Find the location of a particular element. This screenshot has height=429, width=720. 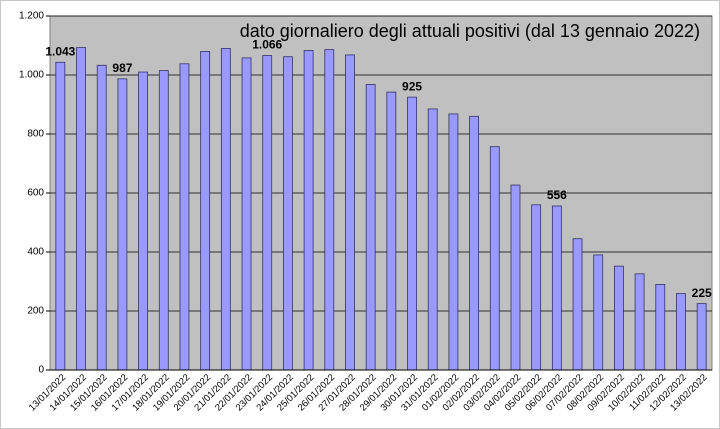

y-tick-label: 1.000 is located at coordinates (31, 75).